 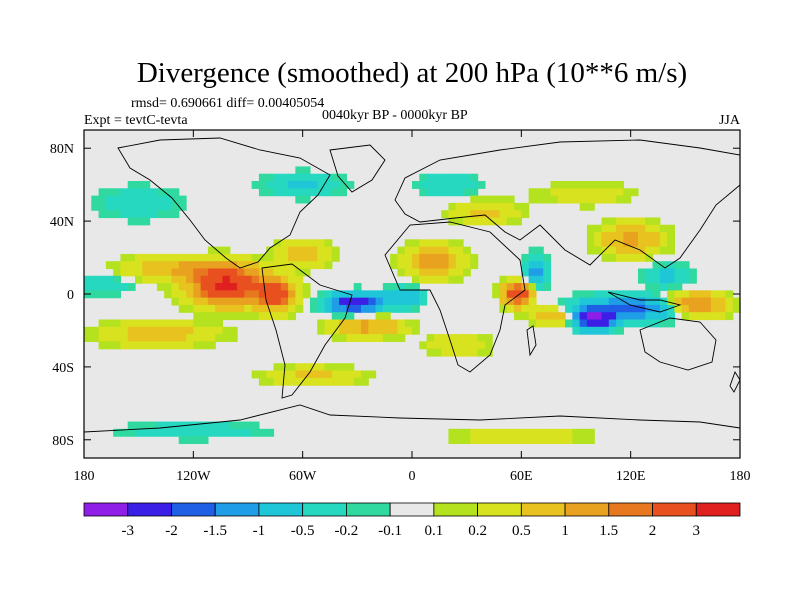 What do you see at coordinates (697, 531) in the screenshot?
I see `colorbar-label: 3` at bounding box center [697, 531].